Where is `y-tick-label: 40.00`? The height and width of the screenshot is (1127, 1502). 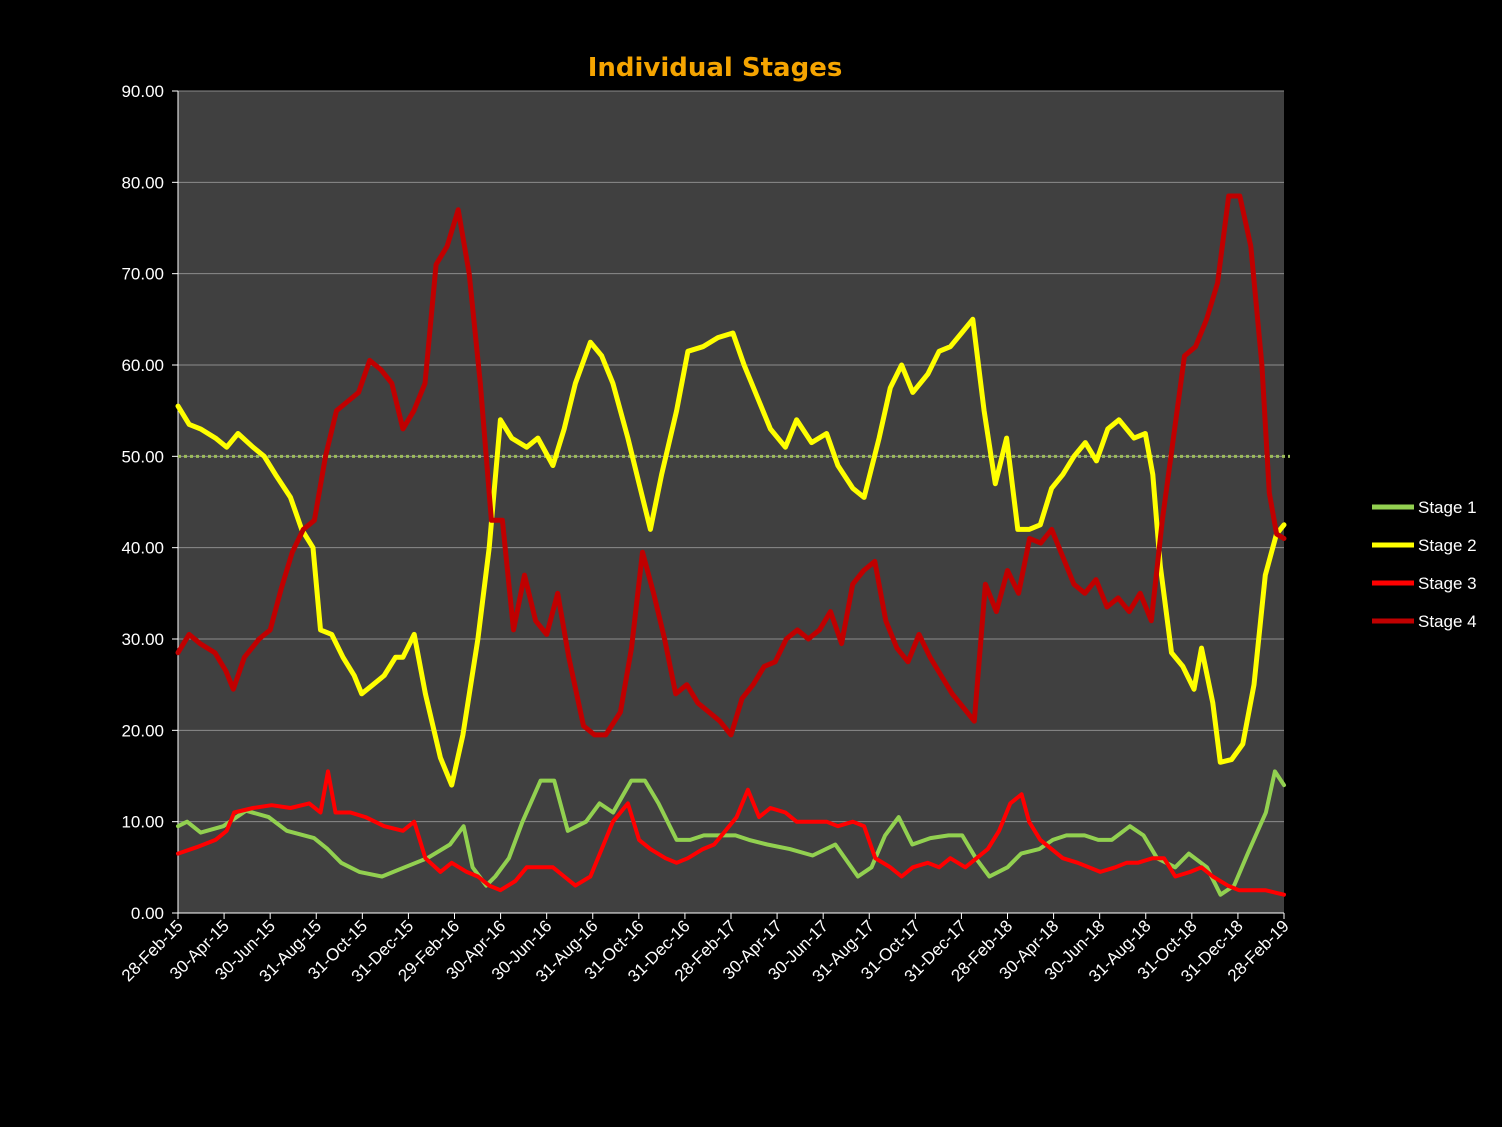 y-tick-label: 40.00 is located at coordinates (142, 548).